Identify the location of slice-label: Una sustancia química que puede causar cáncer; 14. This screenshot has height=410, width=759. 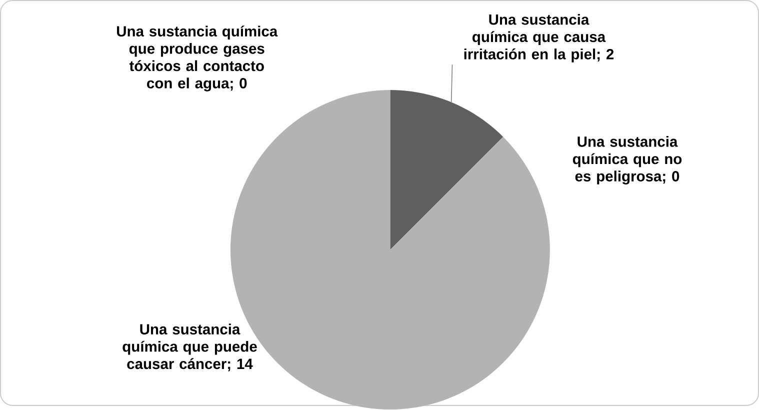
(189, 348).